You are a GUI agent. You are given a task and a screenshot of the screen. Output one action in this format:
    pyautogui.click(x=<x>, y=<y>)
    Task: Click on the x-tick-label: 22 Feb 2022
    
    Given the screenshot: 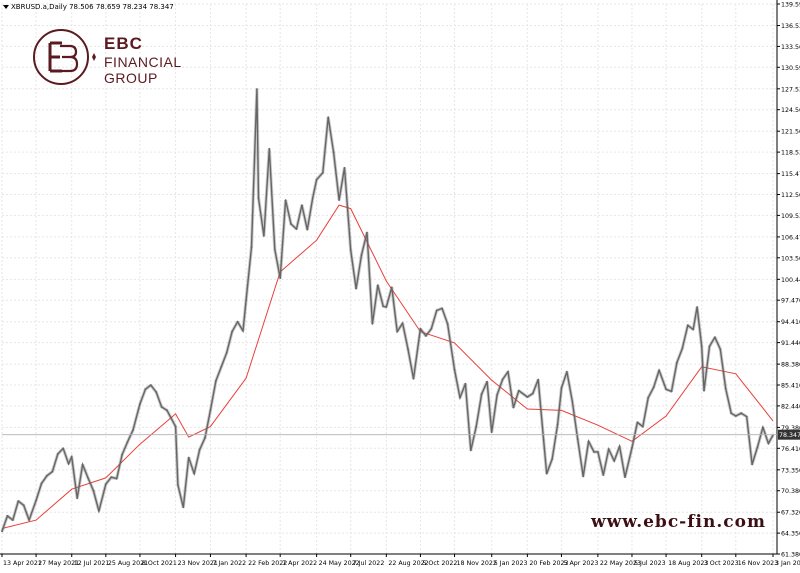 What is the action you would take?
    pyautogui.click(x=267, y=563)
    